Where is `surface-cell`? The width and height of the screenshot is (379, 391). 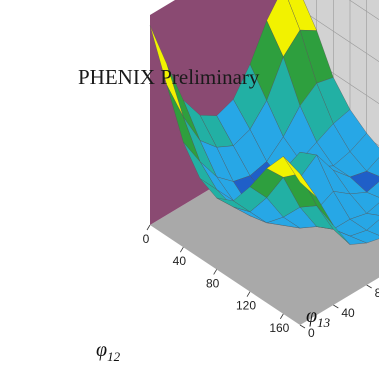 surface-cell is located at coordinates (300, 177).